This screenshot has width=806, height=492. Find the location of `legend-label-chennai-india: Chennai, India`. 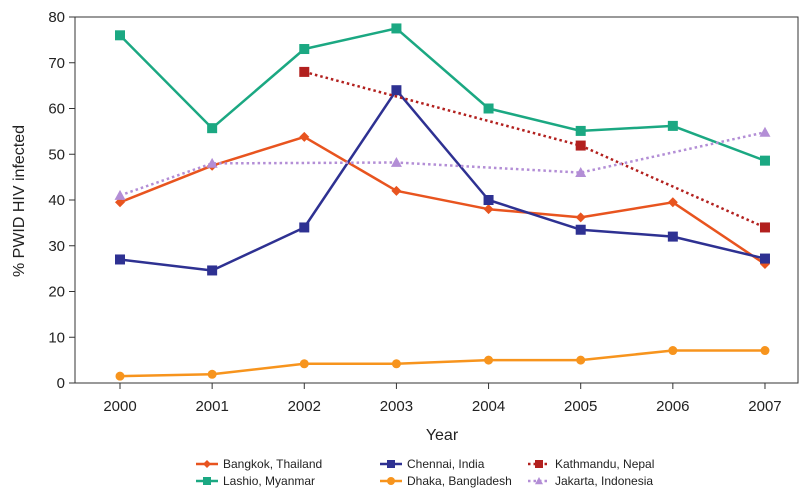

legend-label-chennai-india: Chennai, India is located at coordinates (446, 464).